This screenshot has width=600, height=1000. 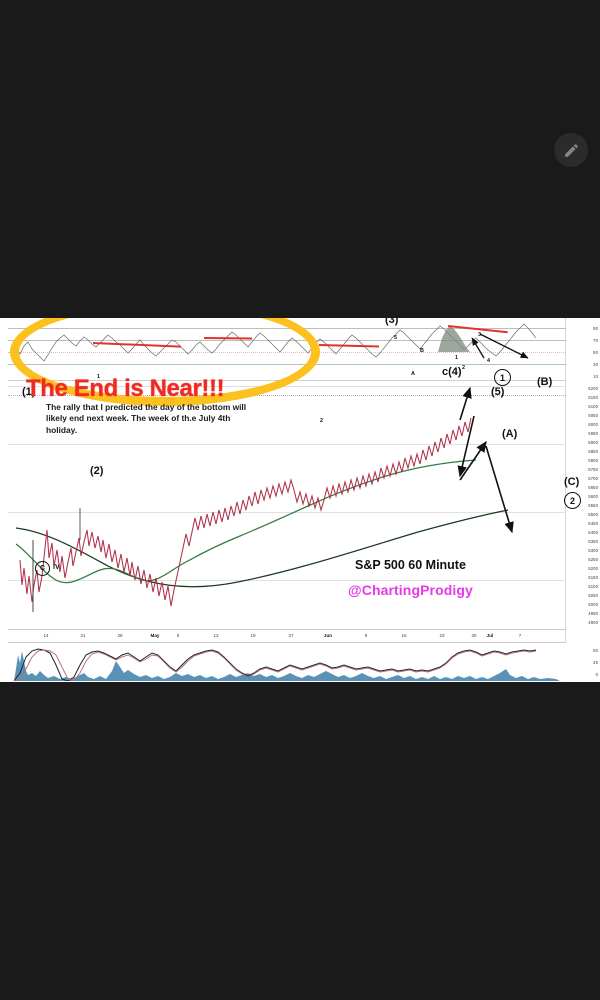 I want to click on rsi-tick: 90, so click(x=595, y=328).